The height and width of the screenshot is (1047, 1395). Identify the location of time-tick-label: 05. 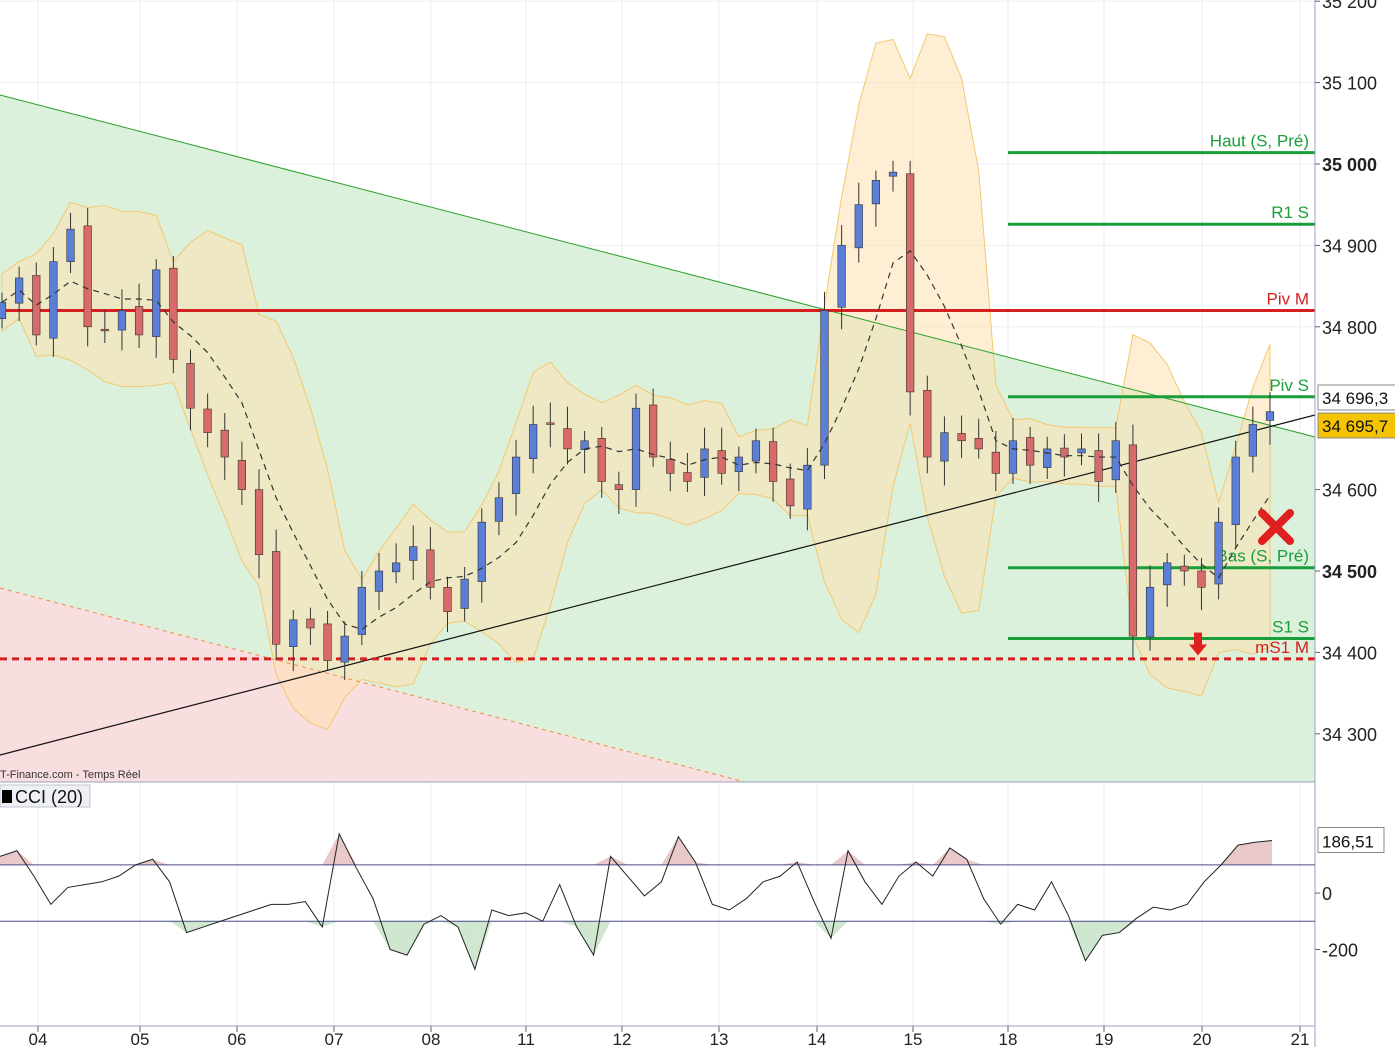
(140, 1038).